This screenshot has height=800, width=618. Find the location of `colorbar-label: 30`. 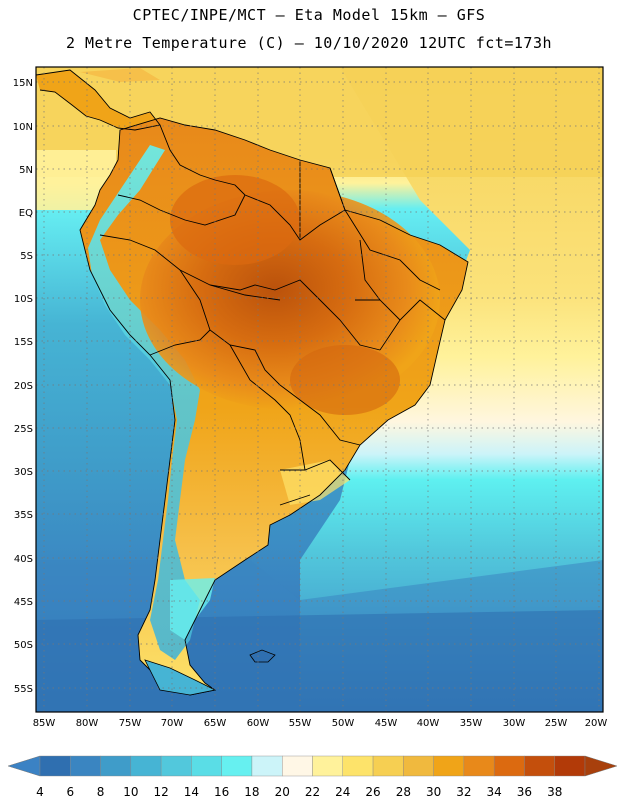

colorbar-label: 30 is located at coordinates (433, 792).